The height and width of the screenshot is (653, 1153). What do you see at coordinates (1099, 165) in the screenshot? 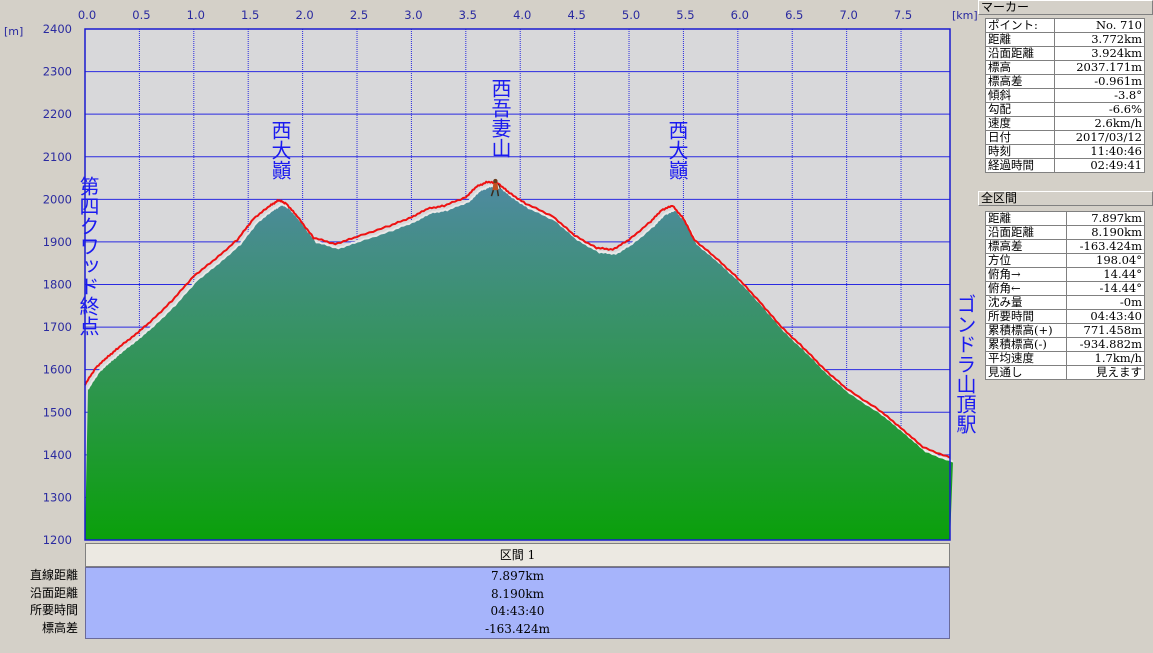
I see `info-value: 02:49:41` at bounding box center [1099, 165].